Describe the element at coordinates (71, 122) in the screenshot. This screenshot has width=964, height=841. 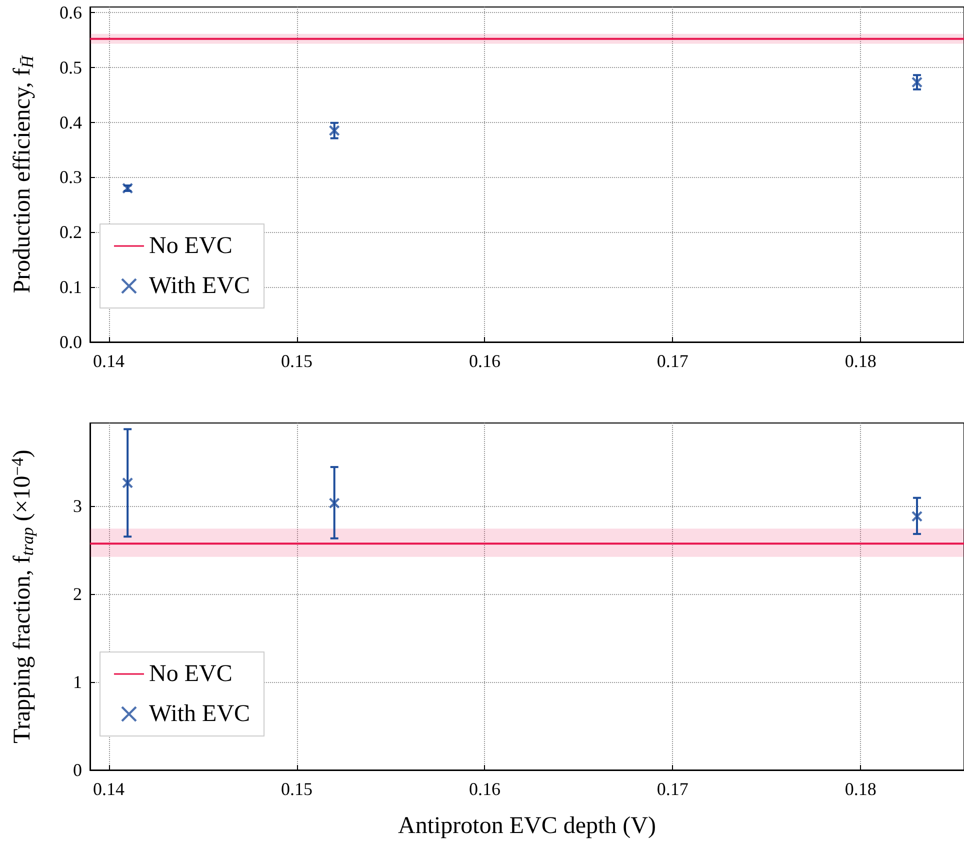
I see `y-tick-label: 0.4` at that location.